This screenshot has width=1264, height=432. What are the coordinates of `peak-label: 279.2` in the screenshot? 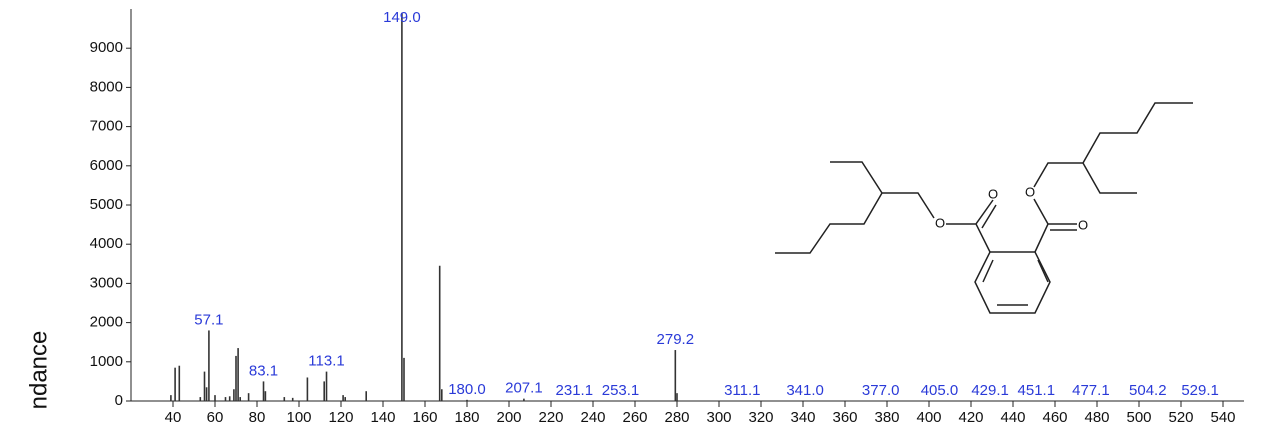 It's located at (676, 339).